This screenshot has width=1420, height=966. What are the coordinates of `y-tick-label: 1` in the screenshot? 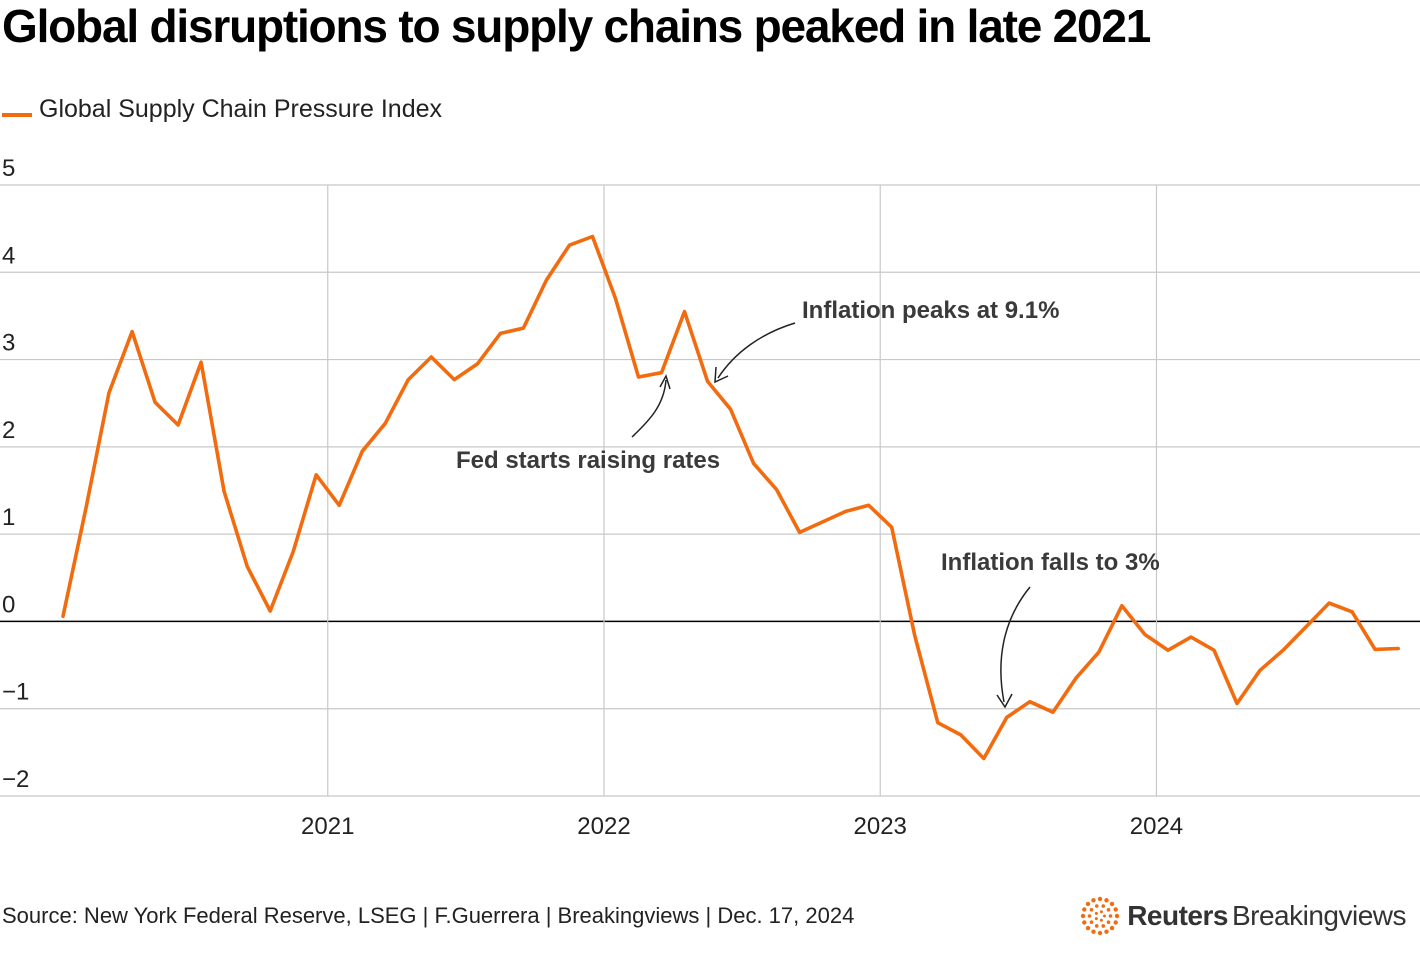 It's located at (8, 517).